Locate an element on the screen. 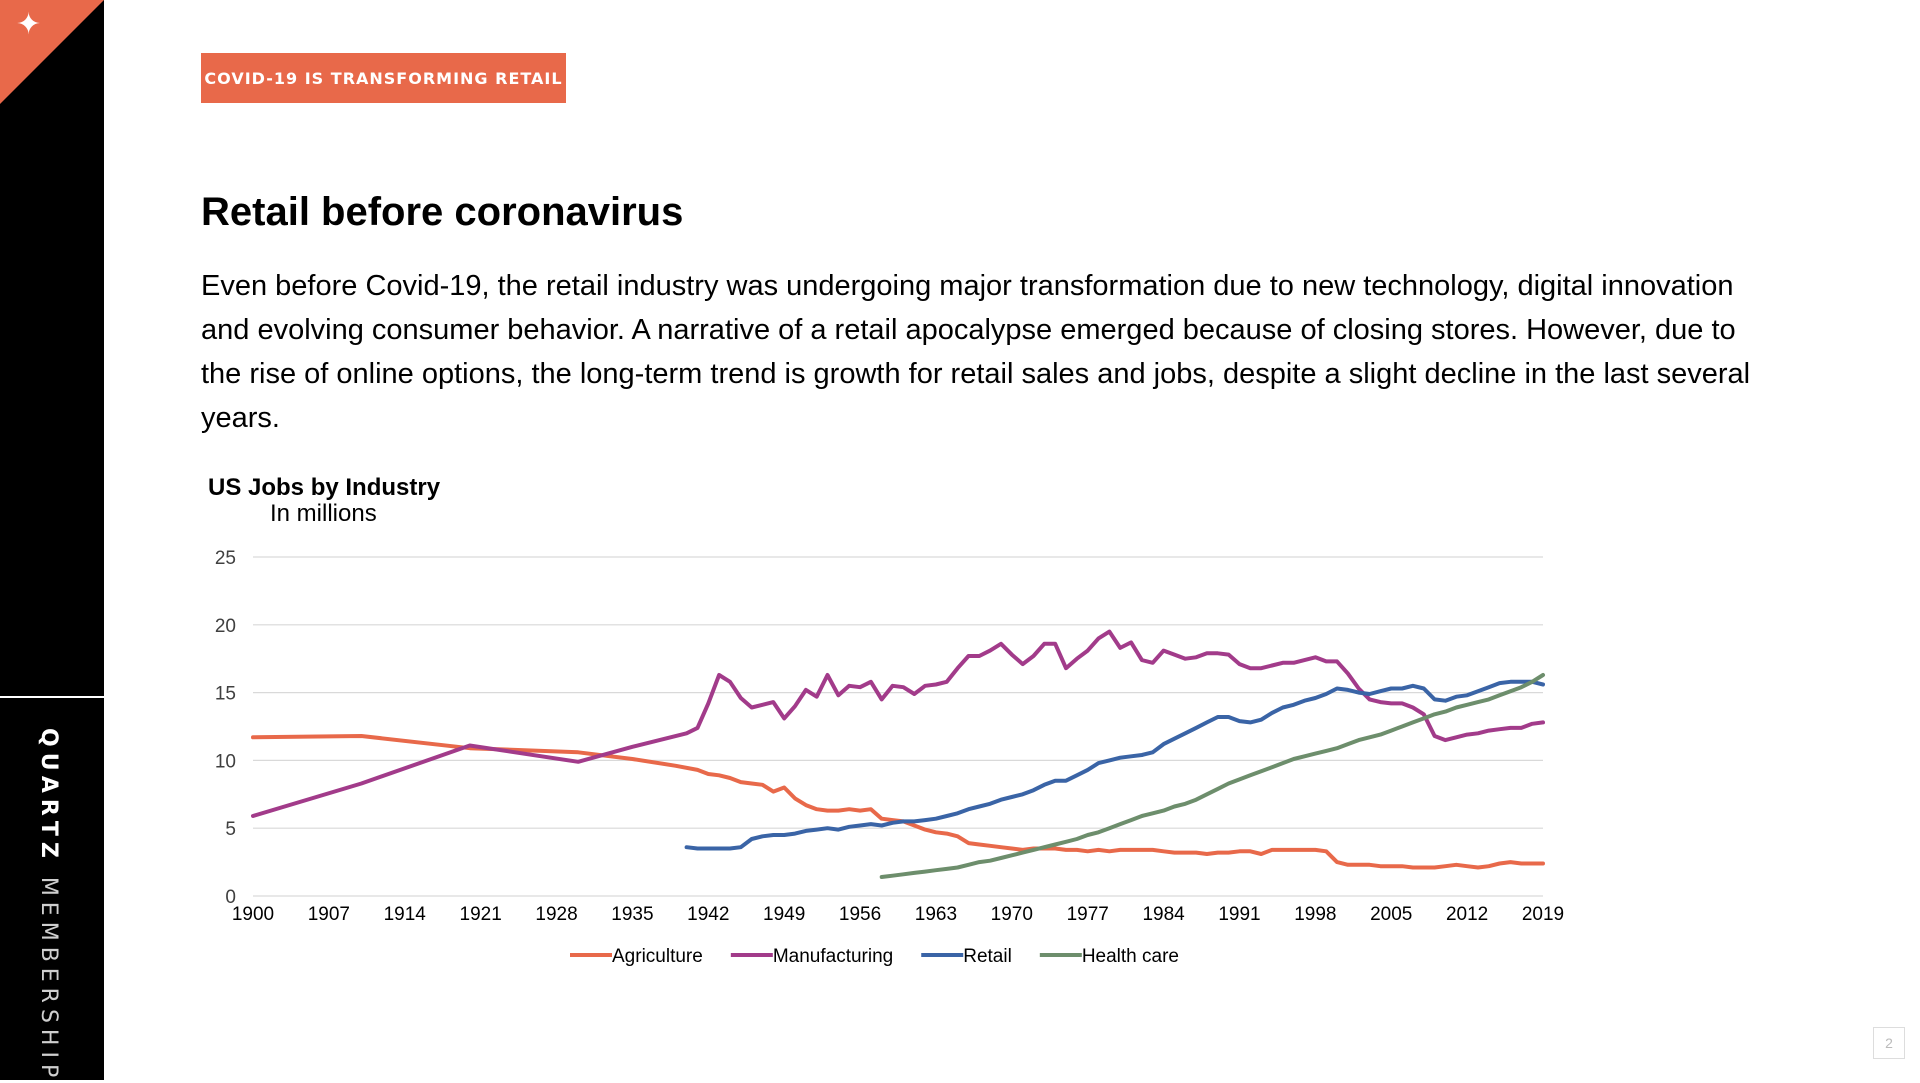 This screenshot has height=1083, width=1920. y-tick-label: 5 is located at coordinates (230, 829).